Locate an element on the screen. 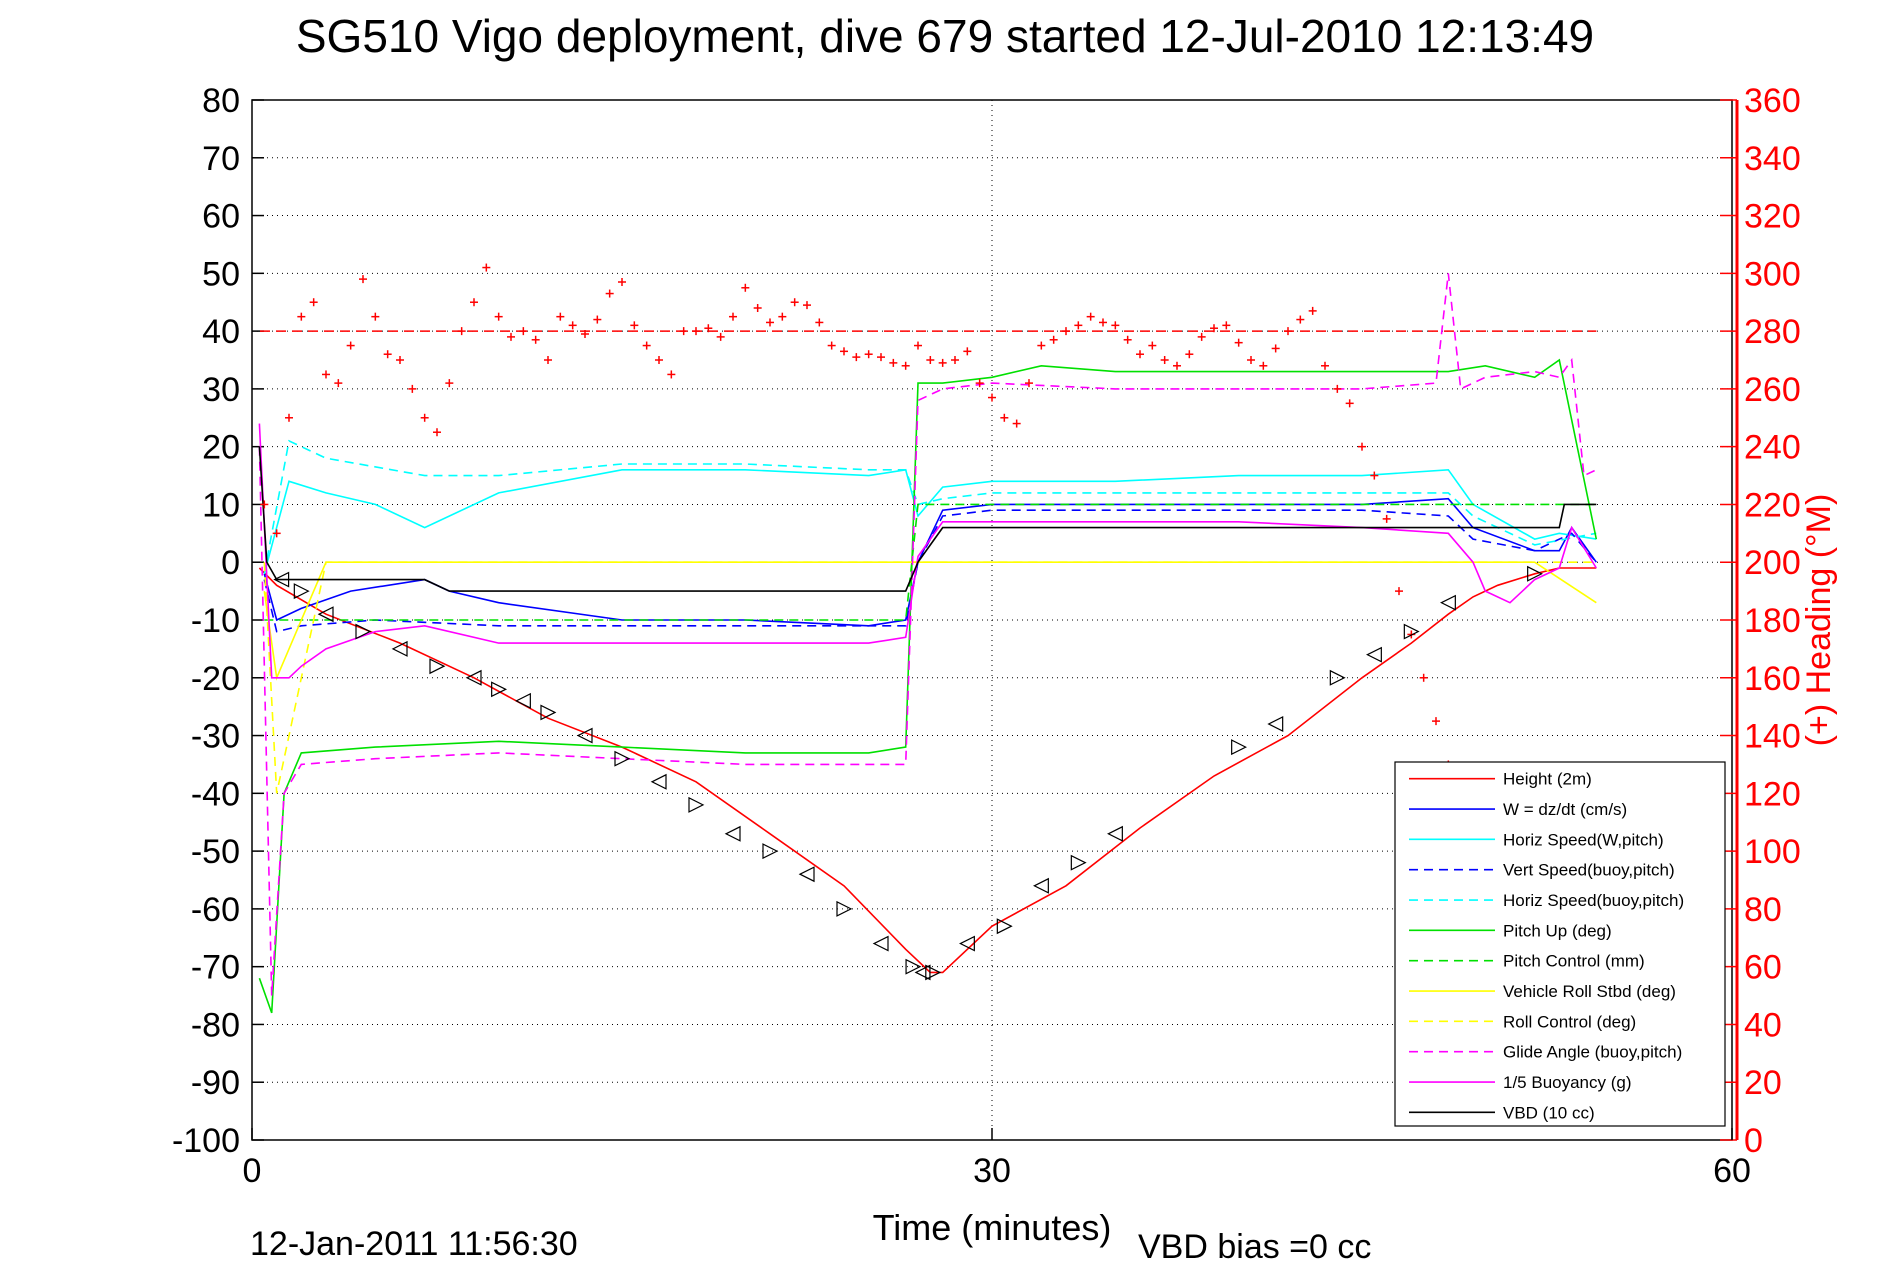  legend-label: Vert Speed(buoy,pitch) is located at coordinates (1589, 870).